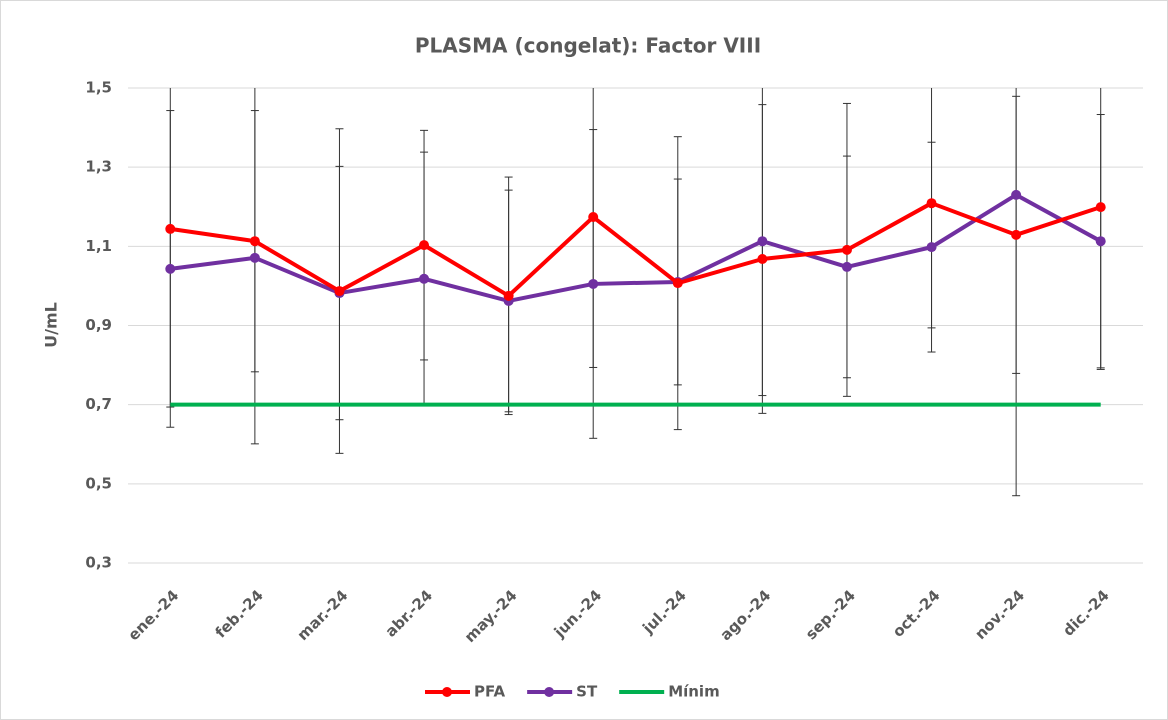  What do you see at coordinates (98, 483) in the screenshot?
I see `y-tick-label: 0,5` at bounding box center [98, 483].